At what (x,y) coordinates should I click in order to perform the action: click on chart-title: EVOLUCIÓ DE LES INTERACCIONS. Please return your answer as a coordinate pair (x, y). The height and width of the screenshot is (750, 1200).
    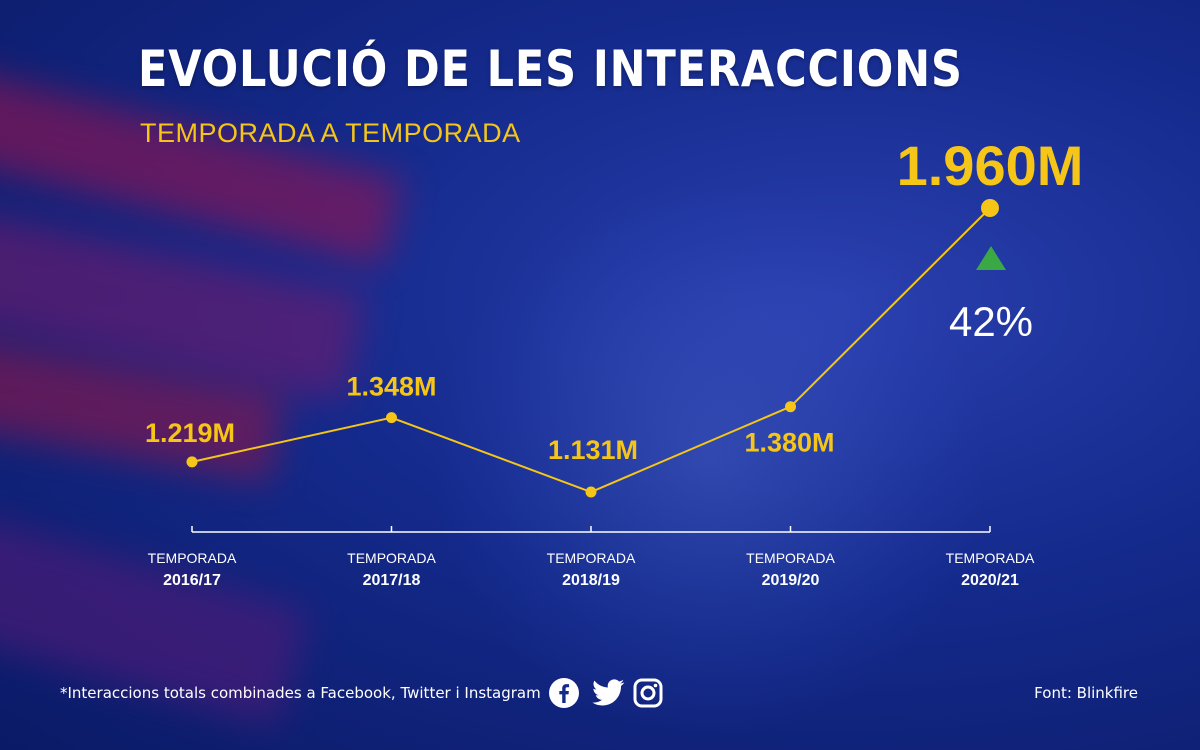
    Looking at the image, I should click on (550, 69).